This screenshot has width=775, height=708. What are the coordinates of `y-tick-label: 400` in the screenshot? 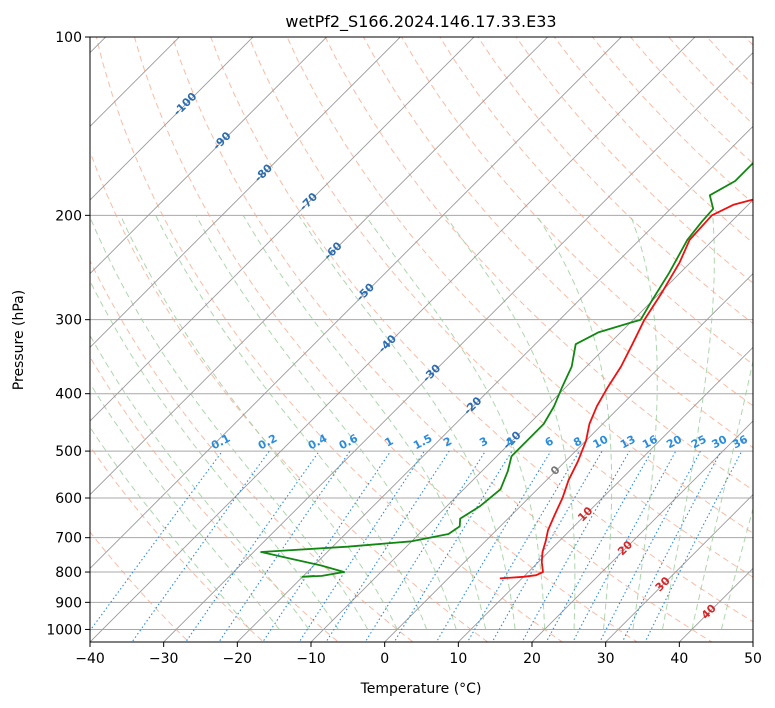 It's located at (68, 395).